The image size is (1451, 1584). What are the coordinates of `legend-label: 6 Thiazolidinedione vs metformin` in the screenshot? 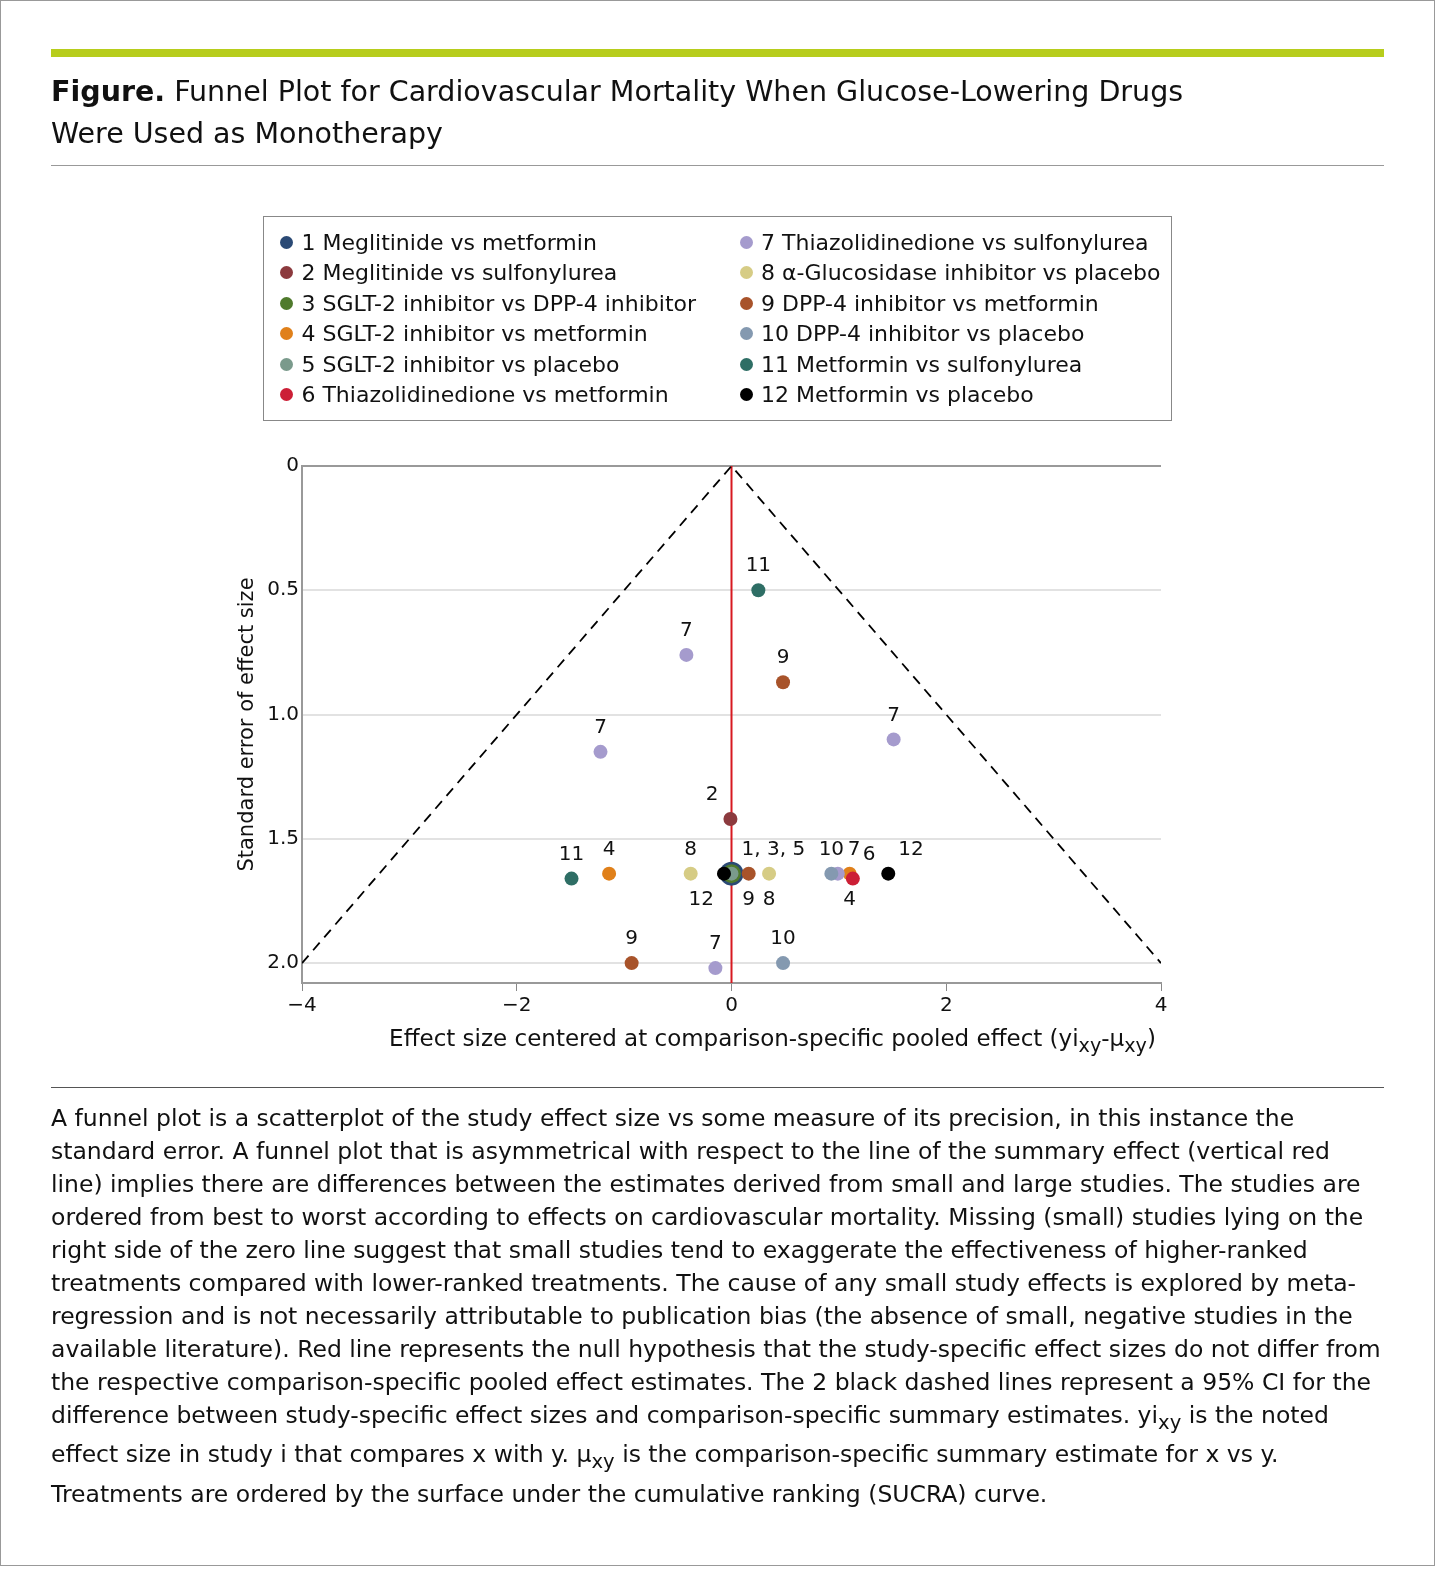 It's located at (485, 395).